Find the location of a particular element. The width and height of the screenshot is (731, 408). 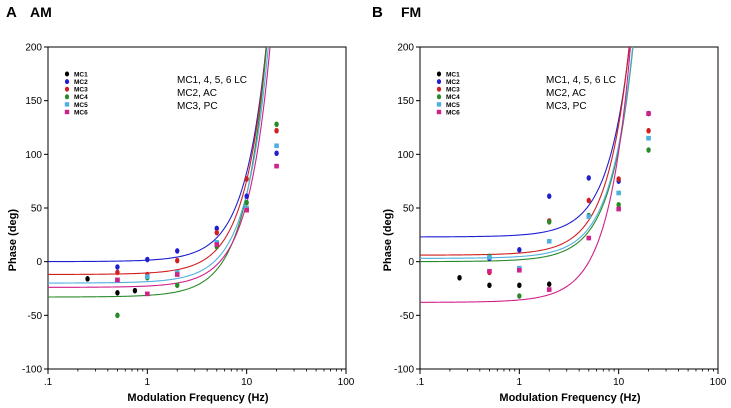

series-mc5 is located at coordinates (197, 213).